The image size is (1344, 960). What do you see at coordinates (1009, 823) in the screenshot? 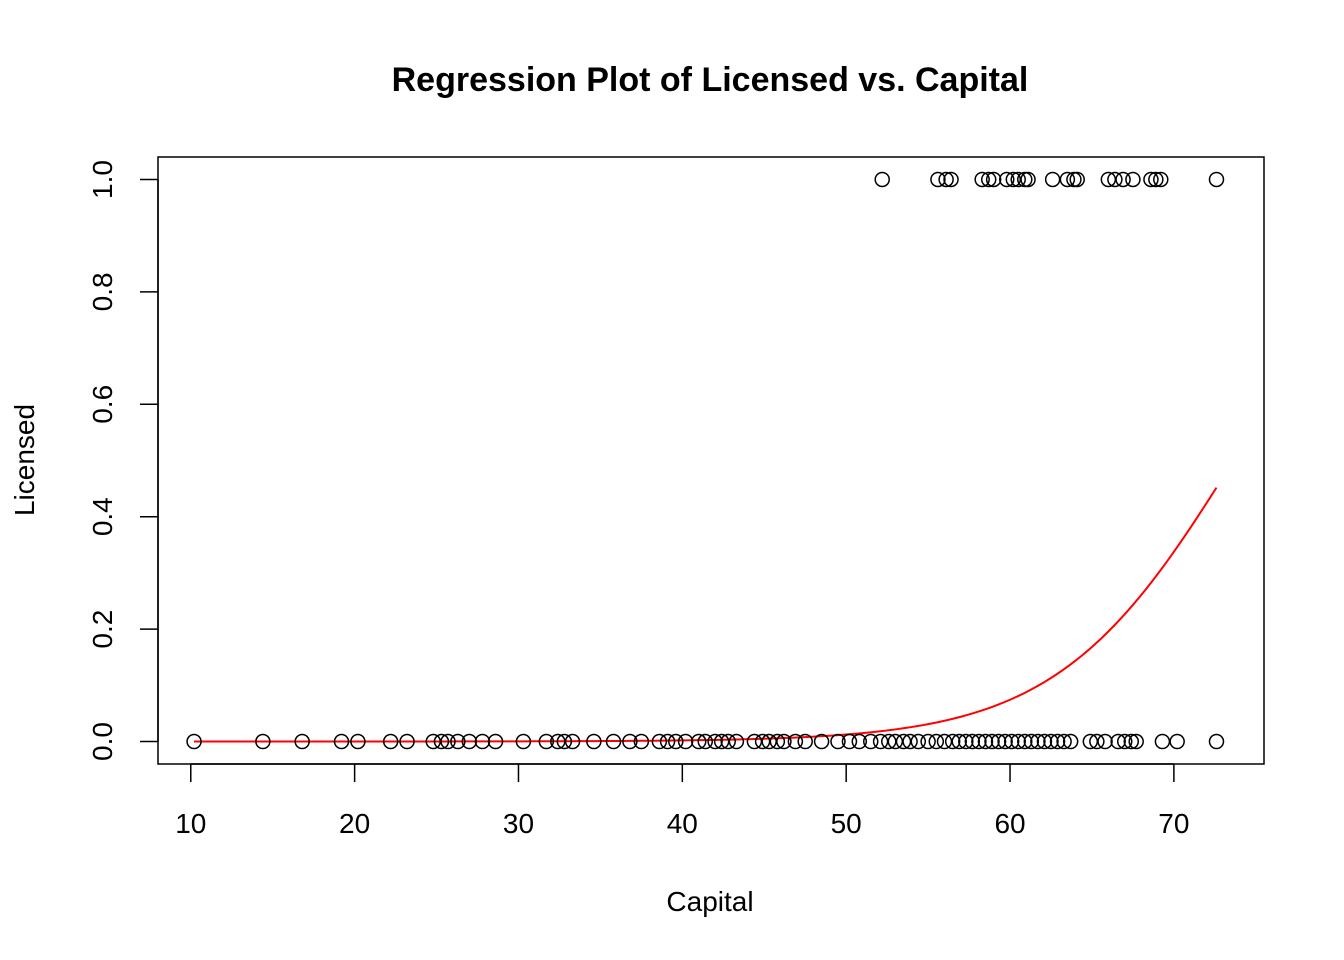
I see `x-tick-label: 60` at bounding box center [1009, 823].